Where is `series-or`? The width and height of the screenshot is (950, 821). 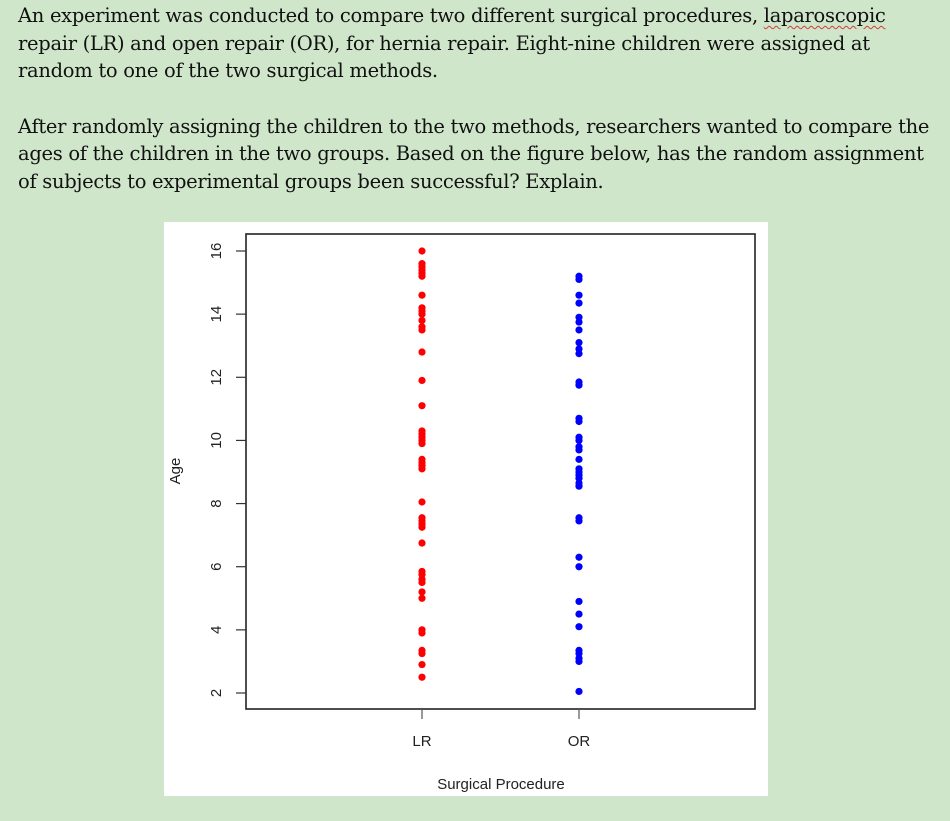 series-or is located at coordinates (579, 484).